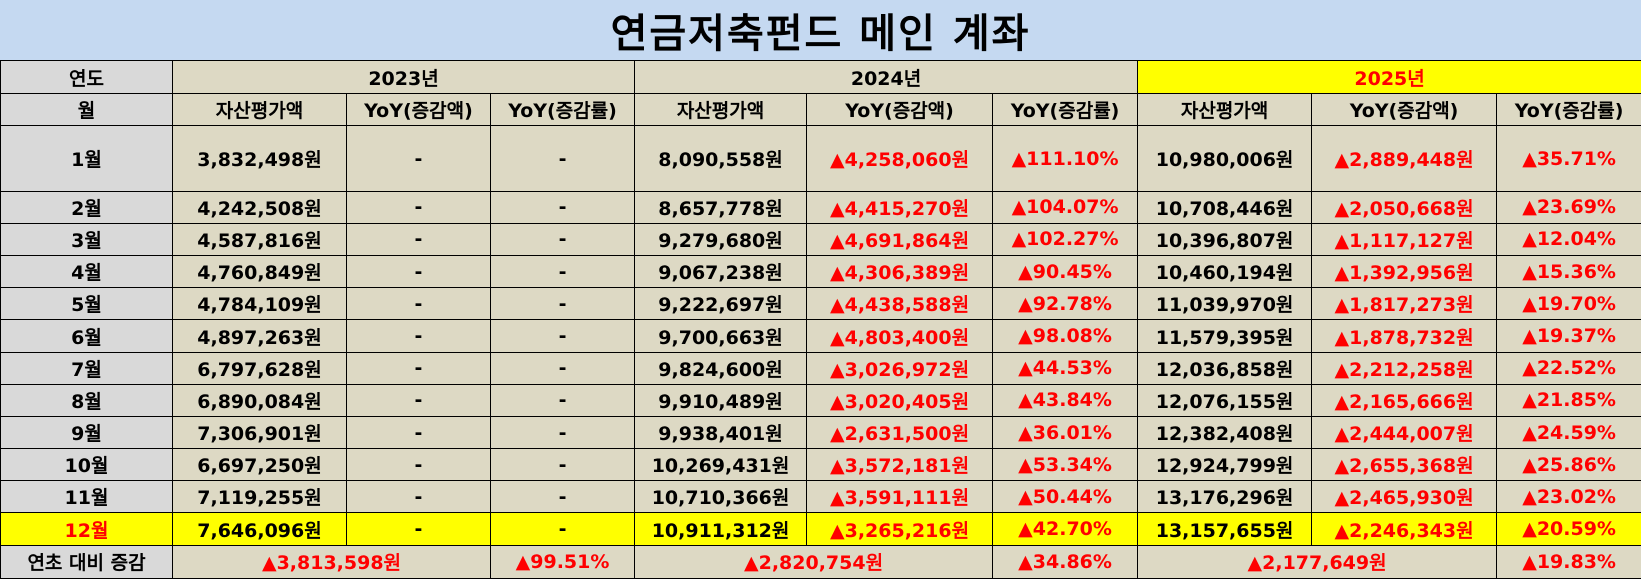 This screenshot has width=1641, height=579. What do you see at coordinates (1065, 529) in the screenshot?
I see `yoy-rate-2024-cell: ▲42.70%` at bounding box center [1065, 529].